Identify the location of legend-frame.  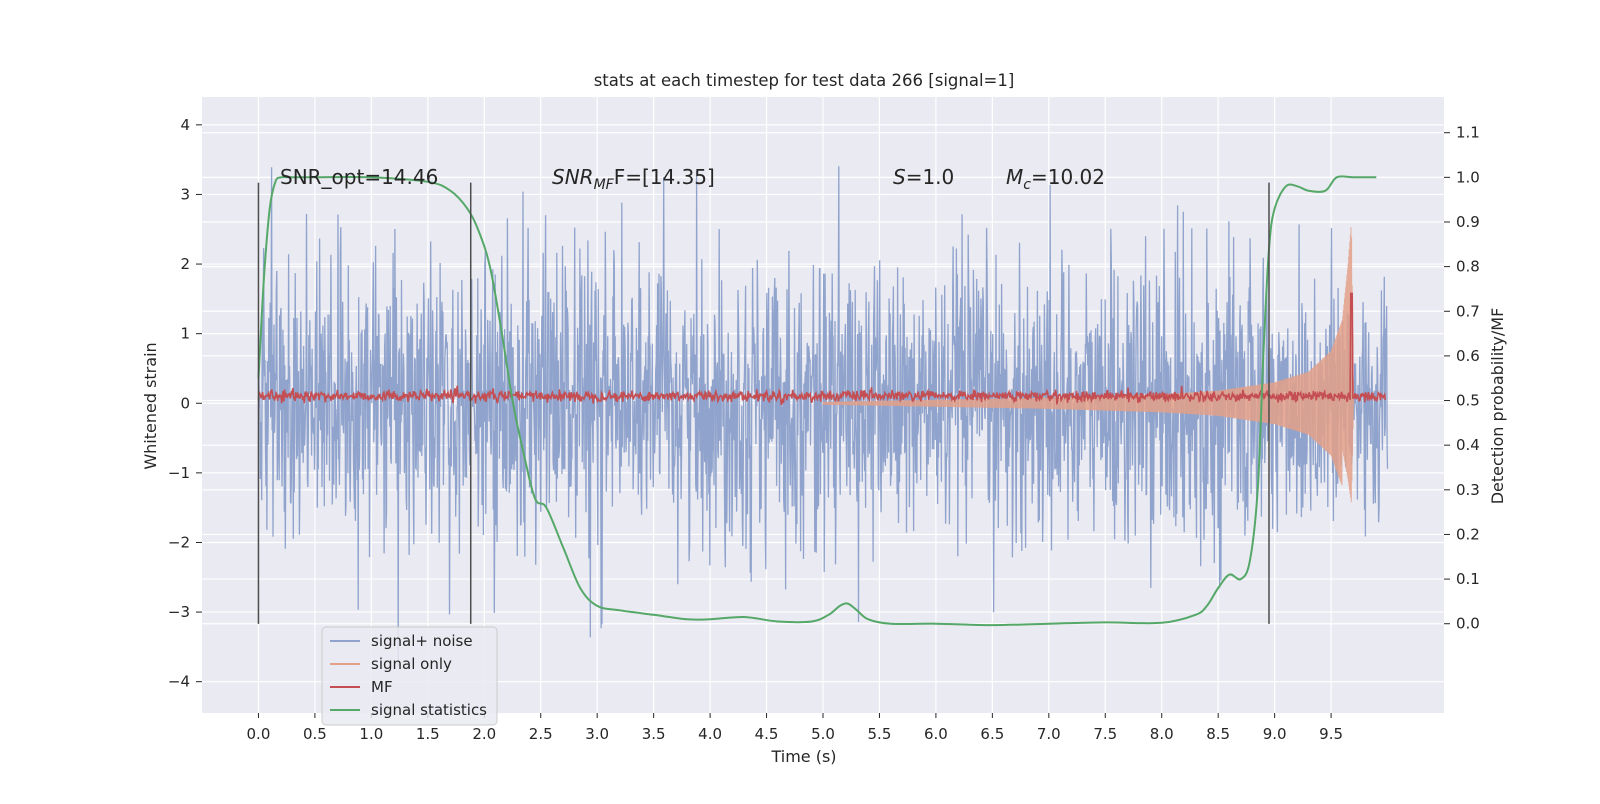
(409, 676).